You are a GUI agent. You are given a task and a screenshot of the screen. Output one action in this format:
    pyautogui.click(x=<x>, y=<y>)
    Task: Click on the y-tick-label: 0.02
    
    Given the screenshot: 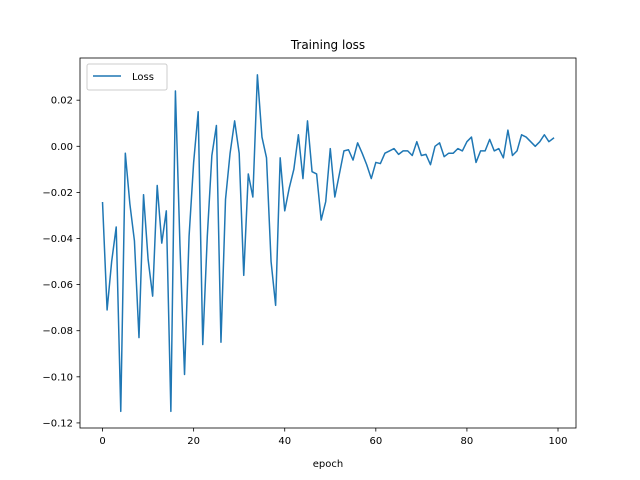 What is the action you would take?
    pyautogui.click(x=62, y=101)
    